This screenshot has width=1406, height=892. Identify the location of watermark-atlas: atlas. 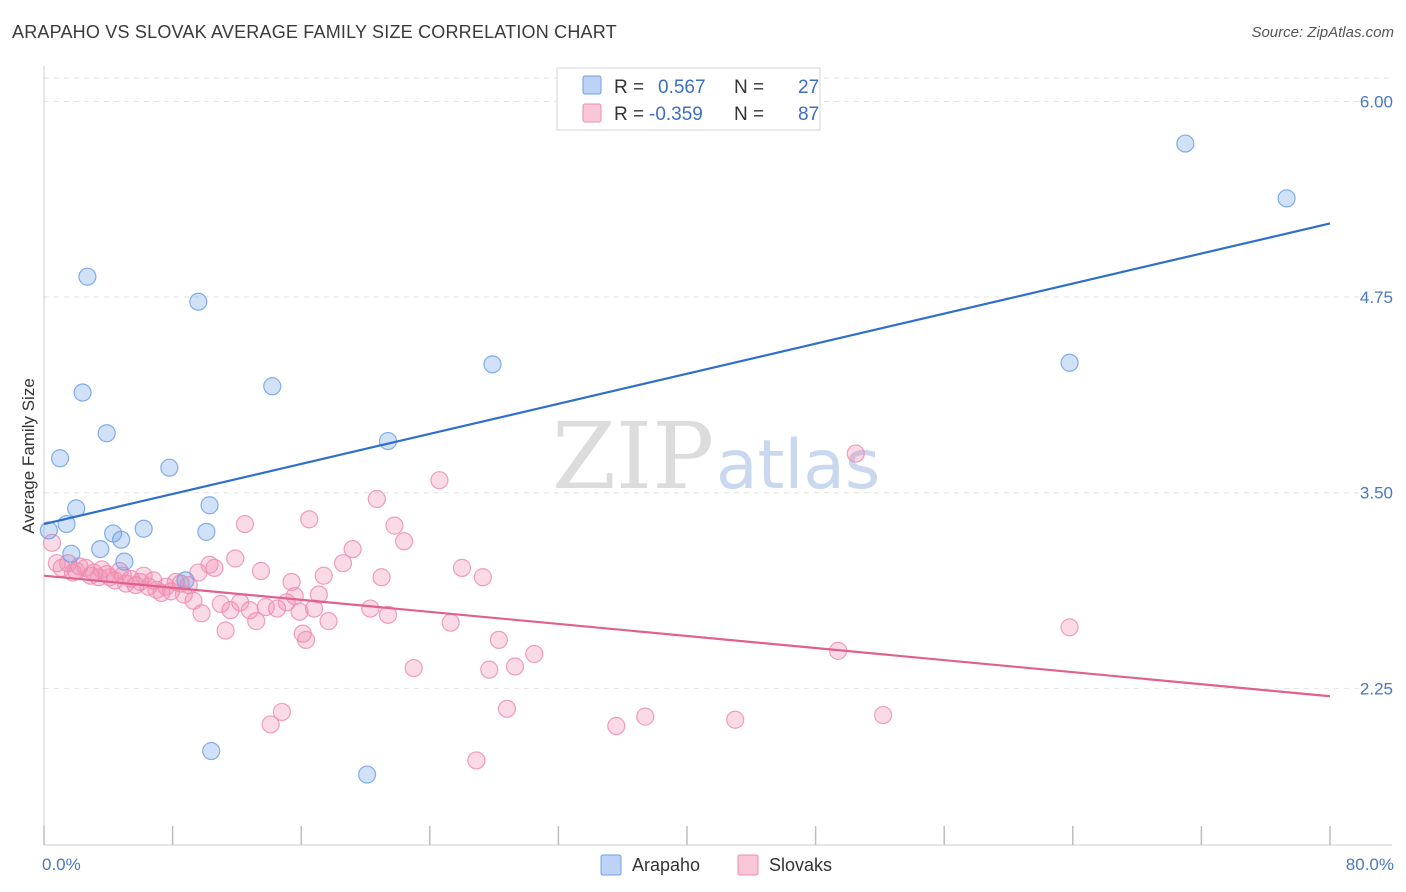
(798, 465).